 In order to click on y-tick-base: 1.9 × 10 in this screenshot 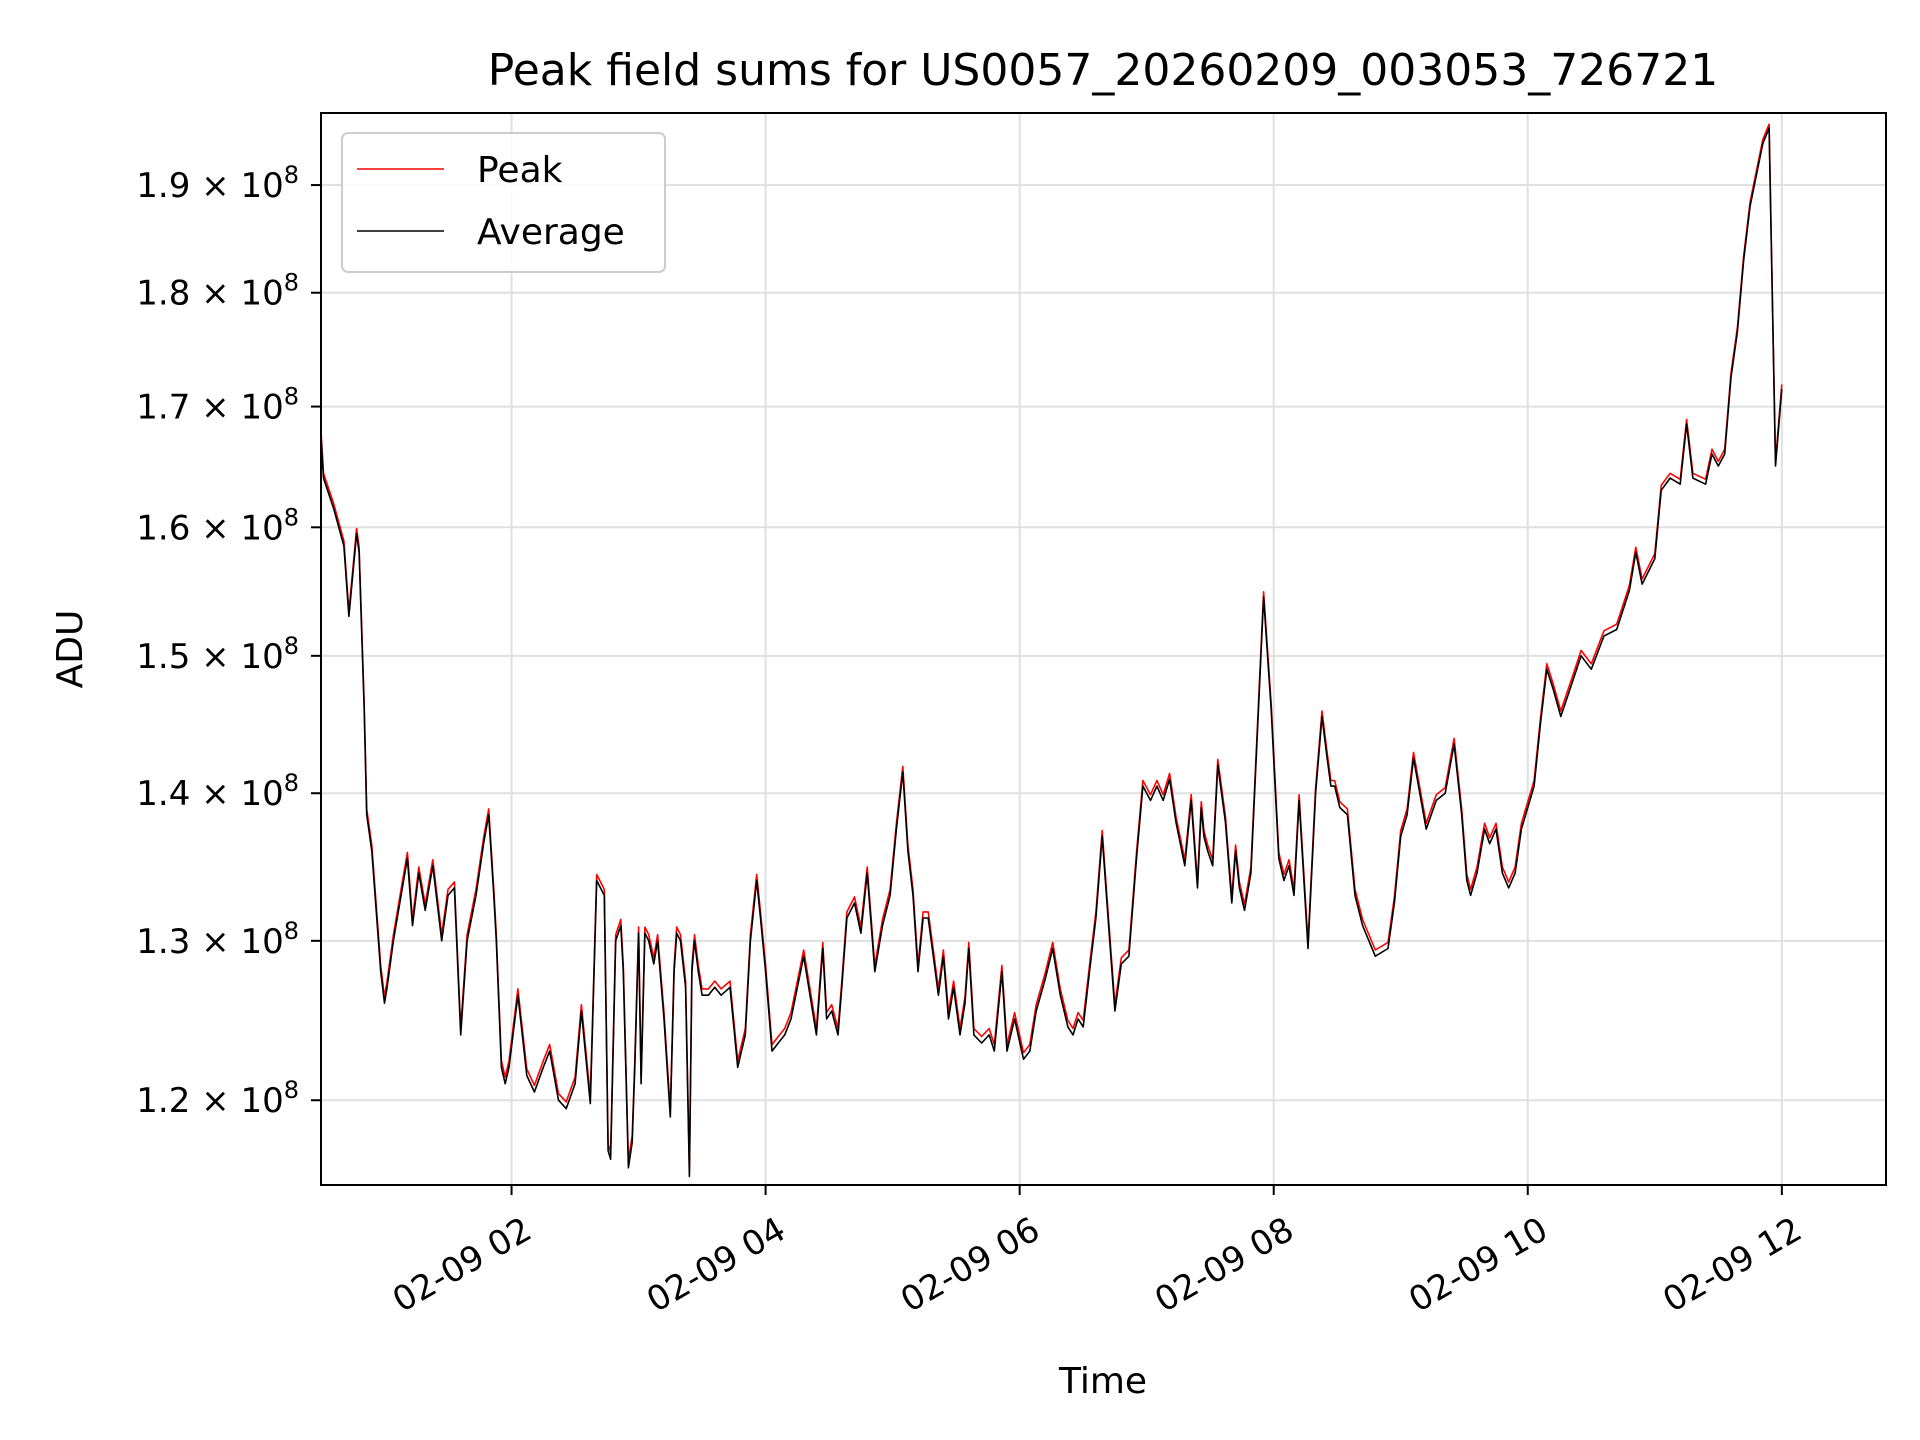, I will do `click(209, 186)`.